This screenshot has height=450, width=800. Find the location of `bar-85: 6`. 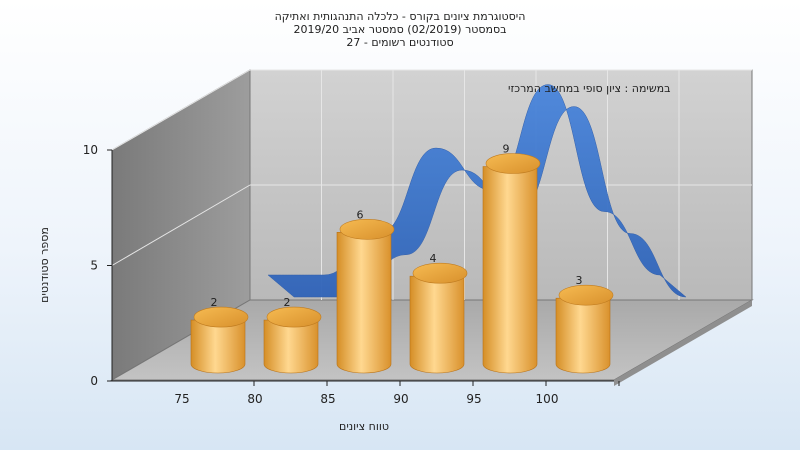

bar-85: 6 is located at coordinates (365, 291).